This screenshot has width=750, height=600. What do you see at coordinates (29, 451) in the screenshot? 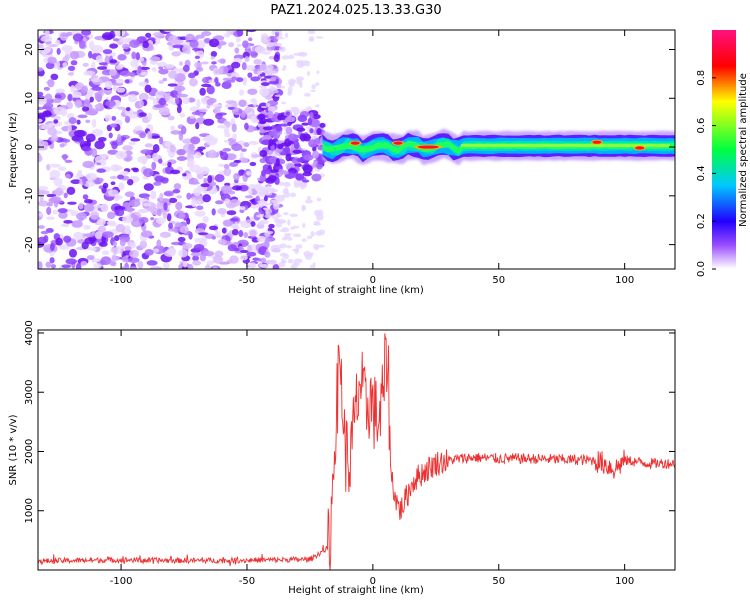
I see `snr-y-tick-label: 2000` at bounding box center [29, 451].